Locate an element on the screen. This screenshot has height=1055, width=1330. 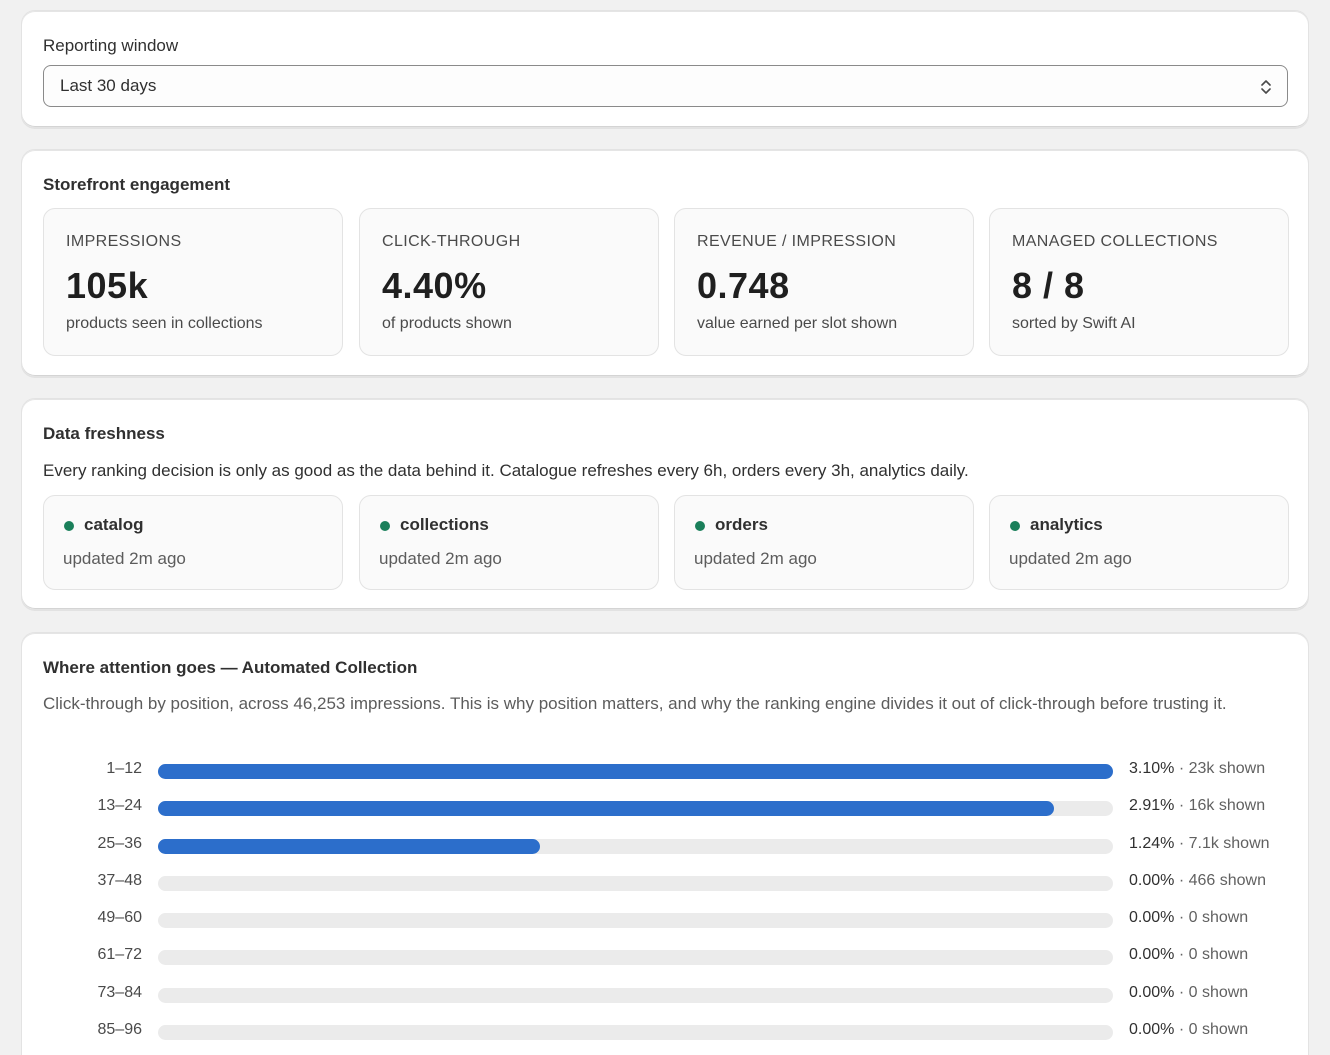
freshness-title: Data freshness is located at coordinates (104, 433).